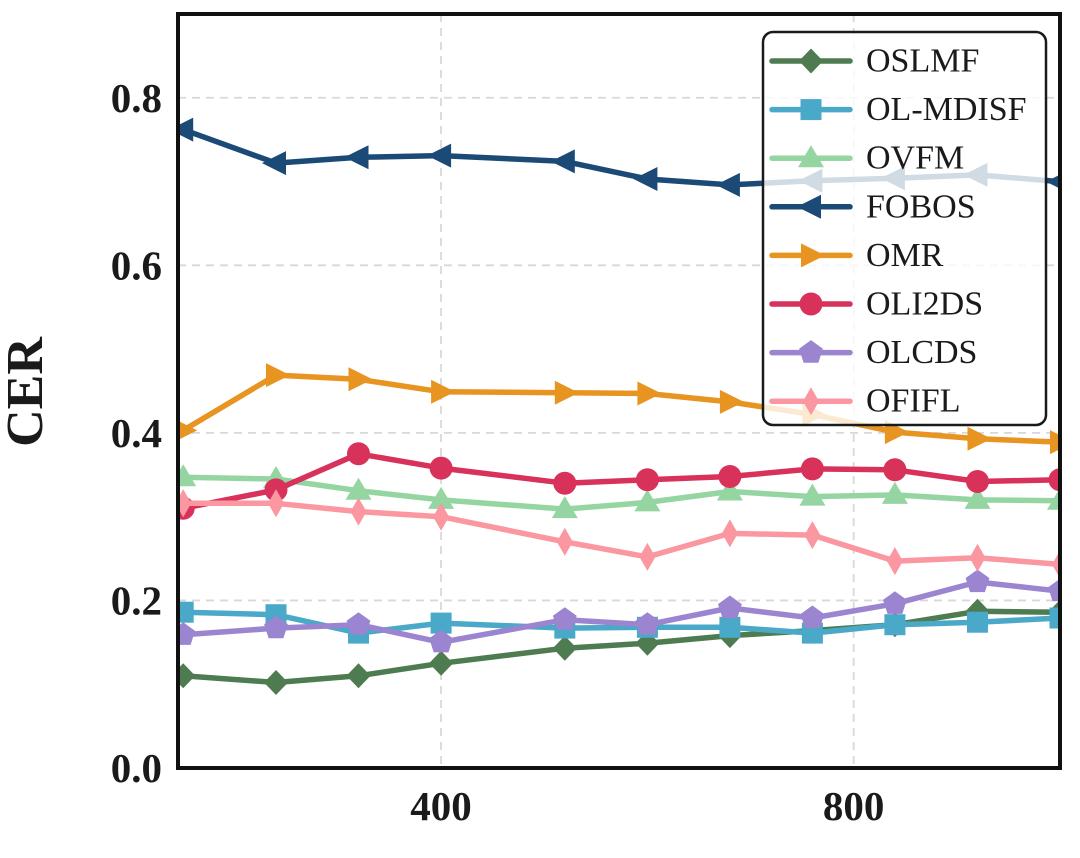 The image size is (1080, 858). What do you see at coordinates (924, 304) in the screenshot?
I see `legend-label-OLI2DS: OLI2DS` at bounding box center [924, 304].